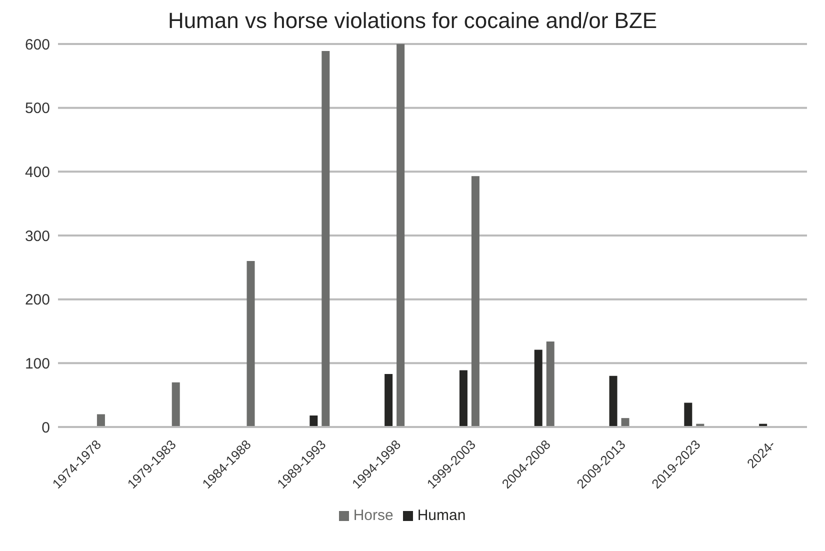  I want to click on y-tick-label: 300, so click(37, 236).